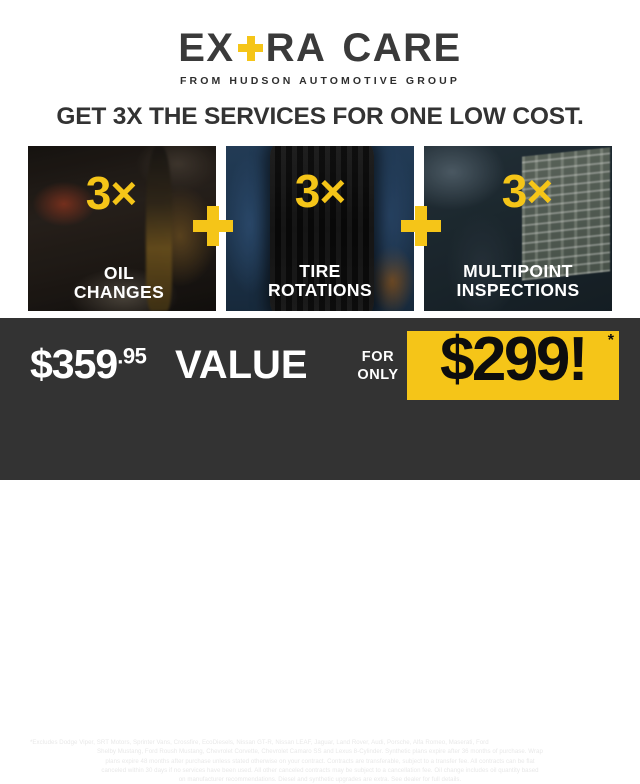 The width and height of the screenshot is (640, 784). I want to click on price-row: $359.95 VALUE FOR ONLY, so click(320, 364).